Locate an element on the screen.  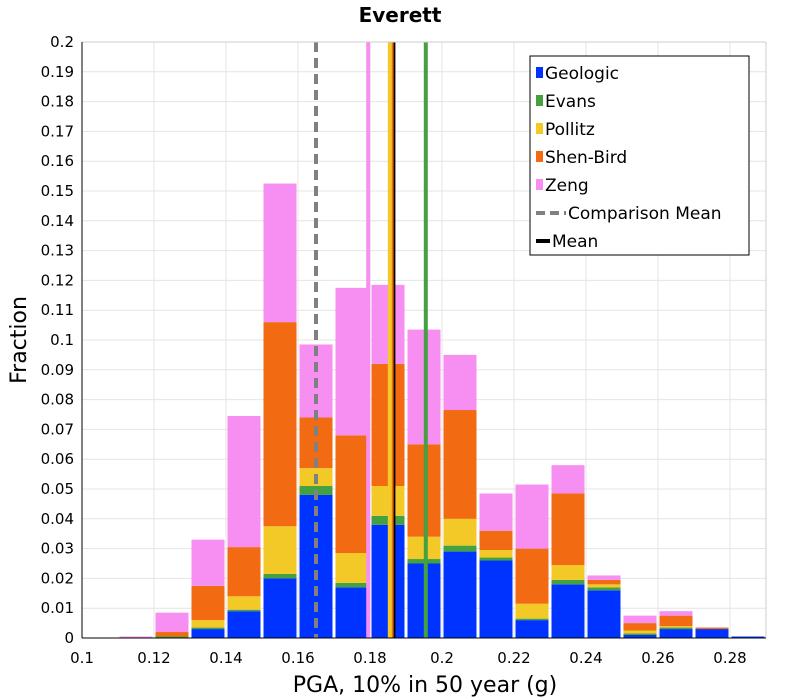
chart-title: Everett is located at coordinates (400, 15).